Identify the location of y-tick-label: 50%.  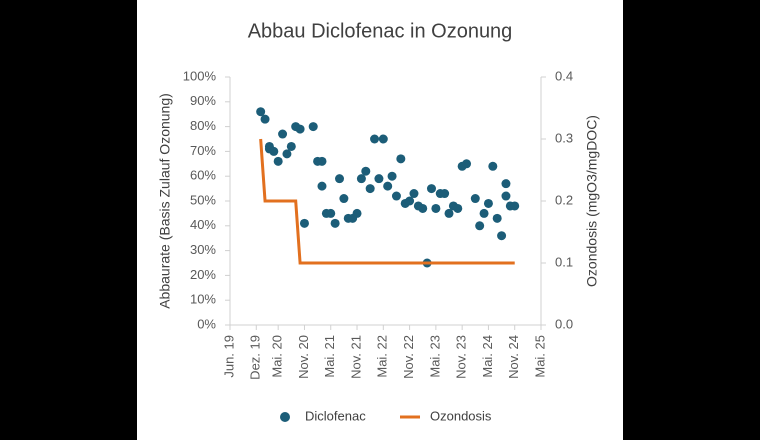
(203, 199).